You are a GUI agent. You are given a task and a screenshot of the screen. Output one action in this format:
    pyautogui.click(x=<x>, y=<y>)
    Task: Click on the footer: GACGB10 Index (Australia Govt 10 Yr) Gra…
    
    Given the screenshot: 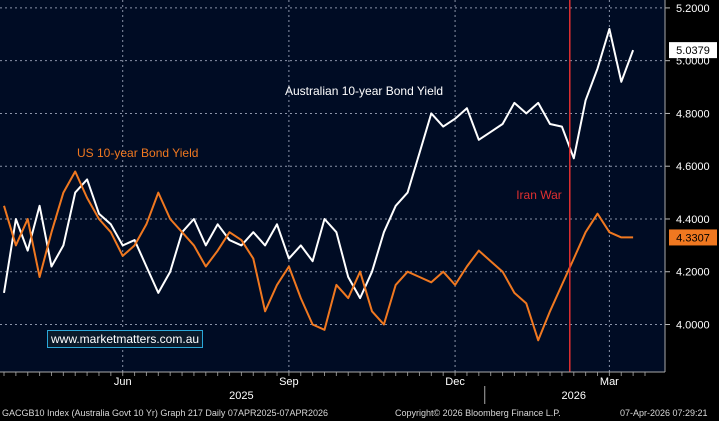 What is the action you would take?
    pyautogui.click(x=359, y=412)
    